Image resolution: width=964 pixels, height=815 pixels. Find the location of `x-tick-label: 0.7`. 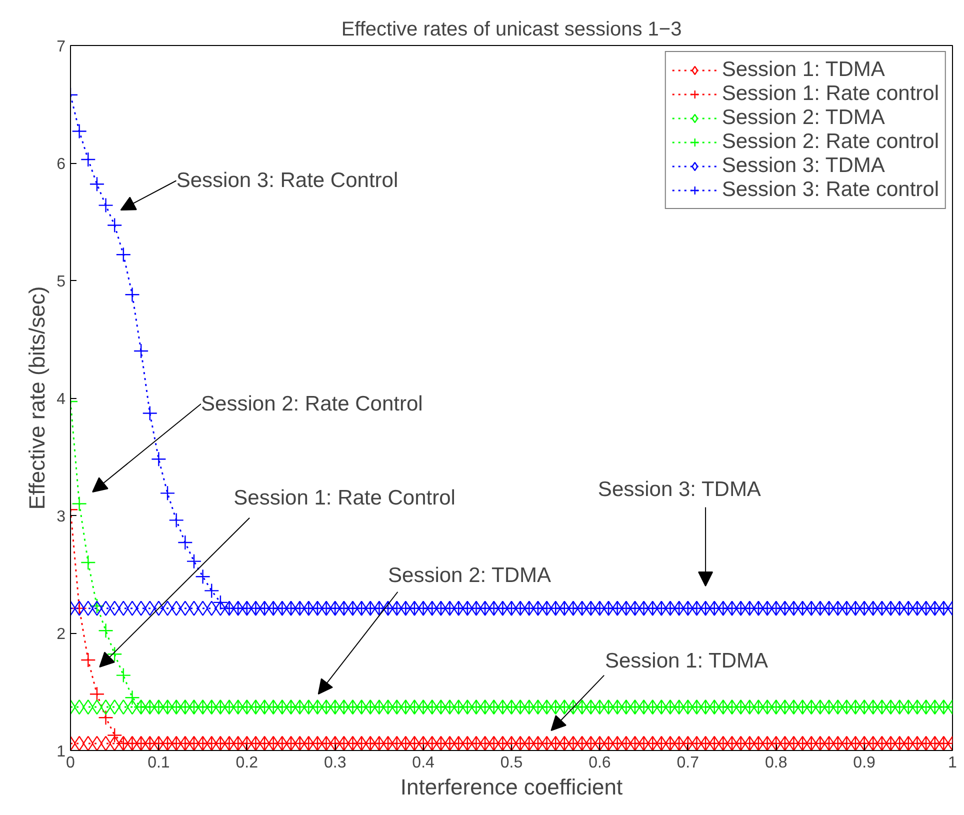

x-tick-label: 0.7 is located at coordinates (688, 763).